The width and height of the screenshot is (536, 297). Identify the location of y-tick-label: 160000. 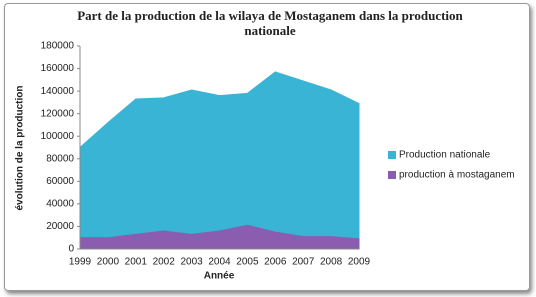
(58, 68).